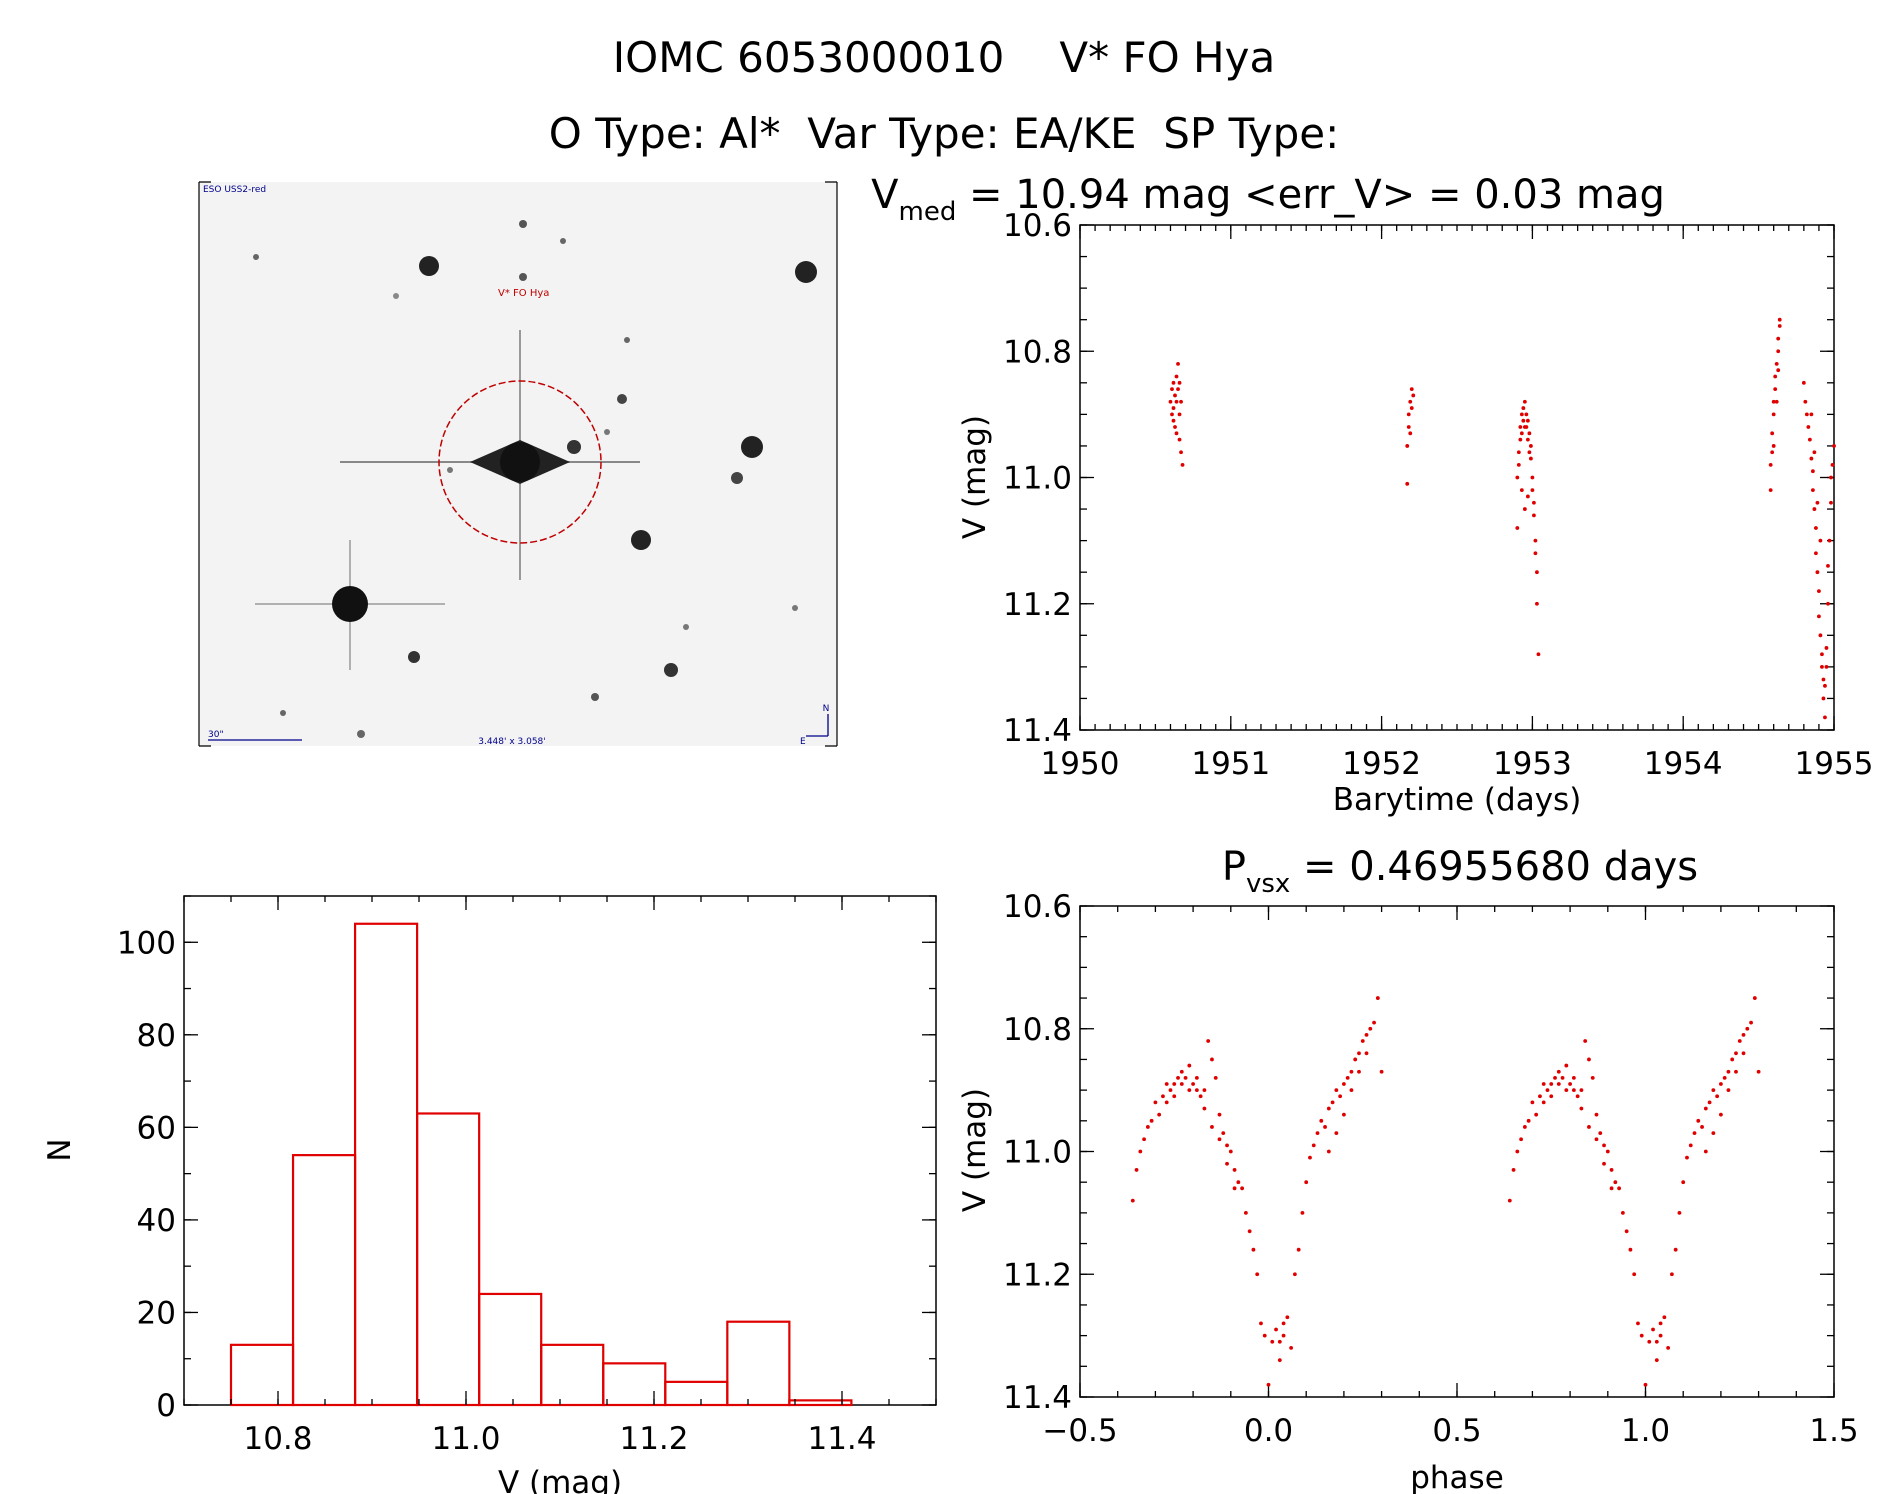 The height and width of the screenshot is (1494, 1889). What do you see at coordinates (885, 195) in the screenshot?
I see `lightcurve-title-symbol: V` at bounding box center [885, 195].